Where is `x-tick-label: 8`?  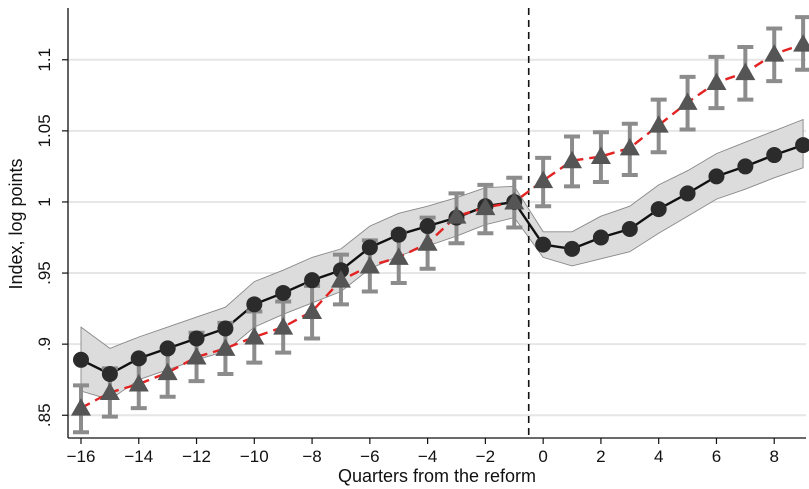 x-tick-label: 8 is located at coordinates (773, 456).